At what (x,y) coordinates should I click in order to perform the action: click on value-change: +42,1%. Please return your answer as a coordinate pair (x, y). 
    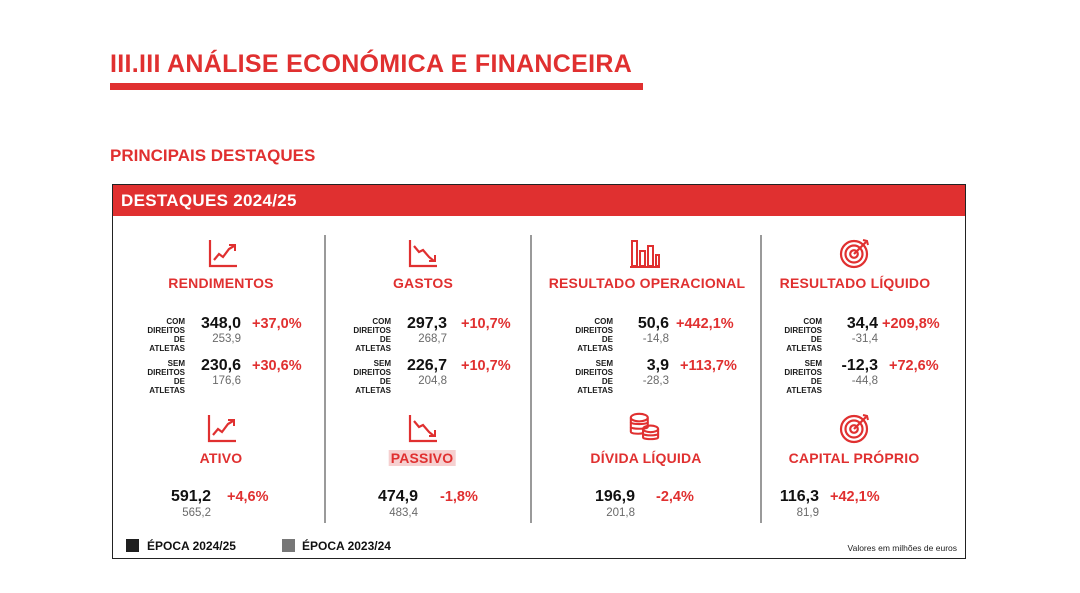
    Looking at the image, I should click on (855, 497).